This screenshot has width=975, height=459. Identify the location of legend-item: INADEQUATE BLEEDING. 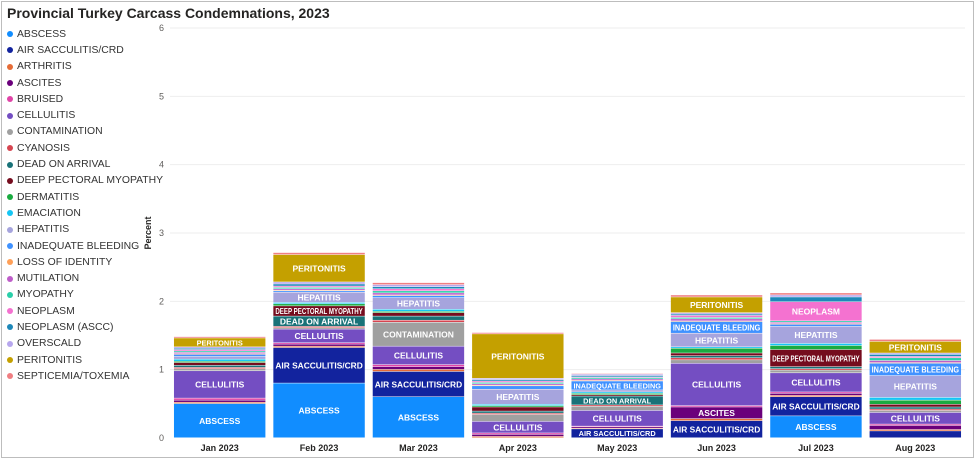
(82, 246).